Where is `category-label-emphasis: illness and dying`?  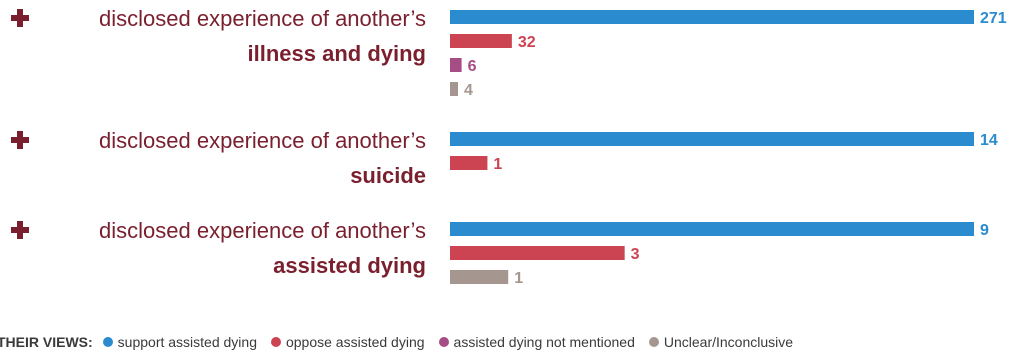
category-label-emphasis: illness and dying is located at coordinates (337, 53).